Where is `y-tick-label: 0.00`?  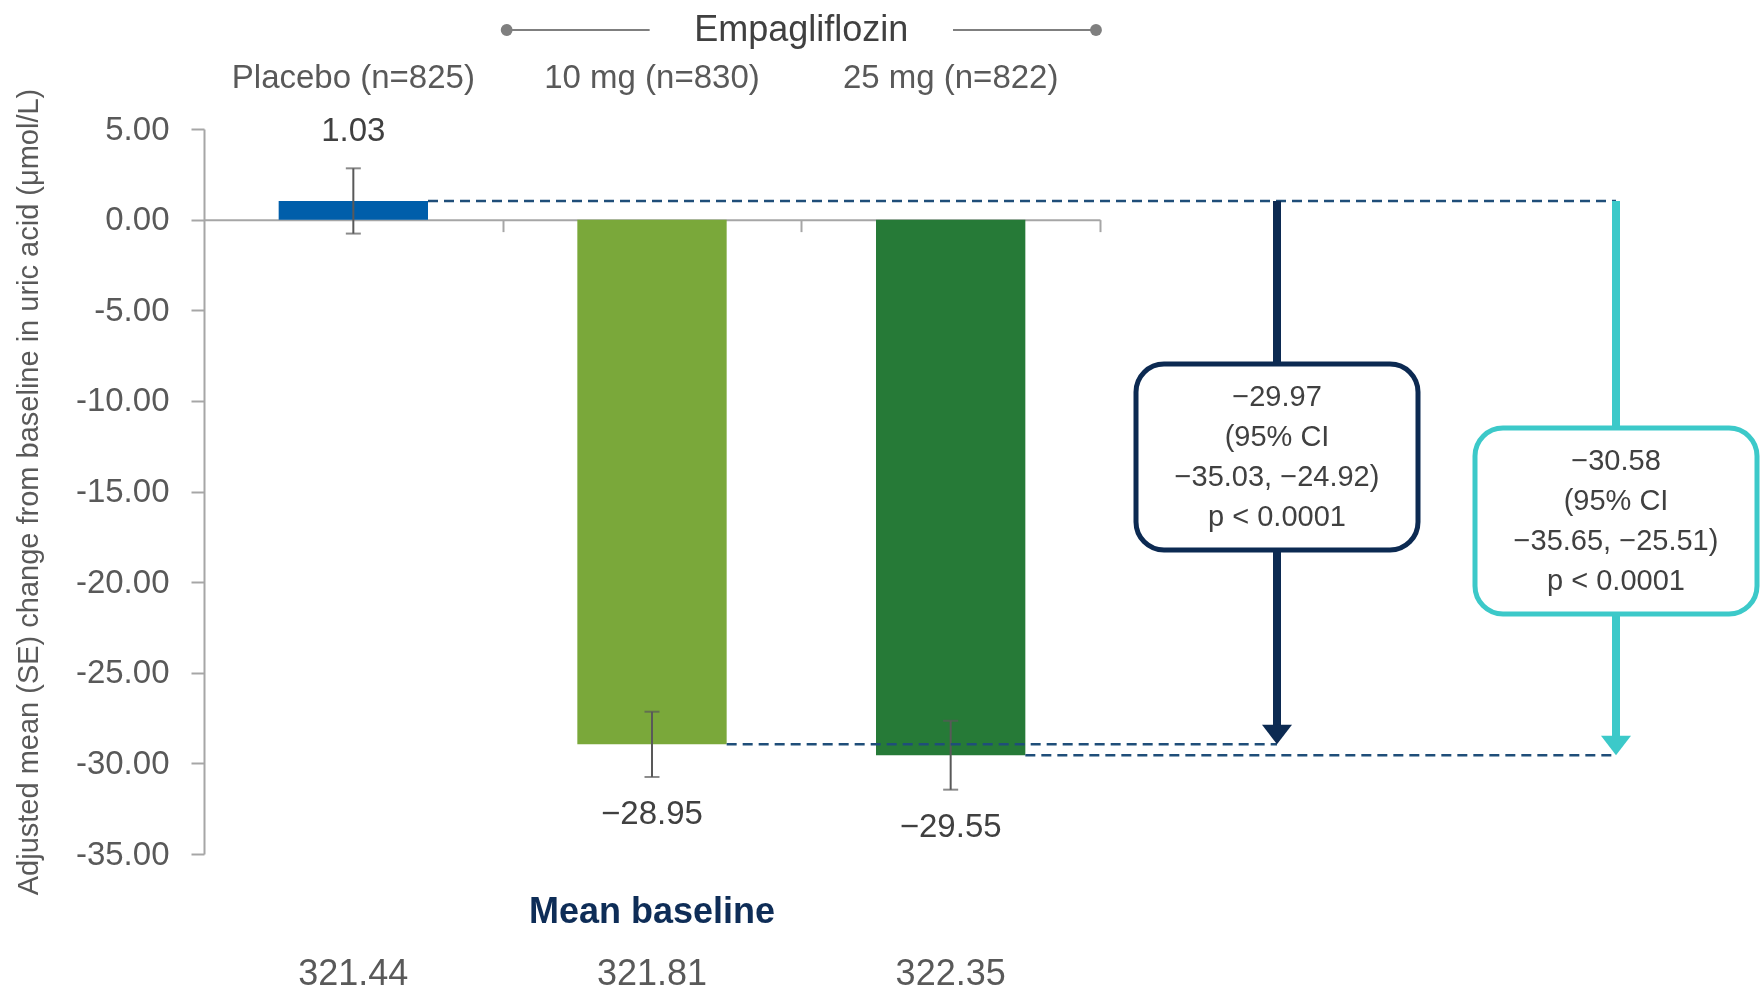 y-tick-label: 0.00 is located at coordinates (137, 219).